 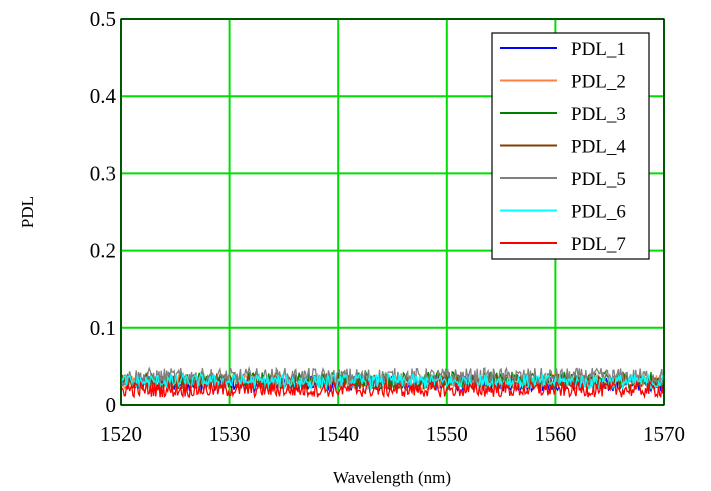 I want to click on y-tick-labels: 0 0.1 0.2 0.3 0.4 0.5, so click(x=103, y=212).